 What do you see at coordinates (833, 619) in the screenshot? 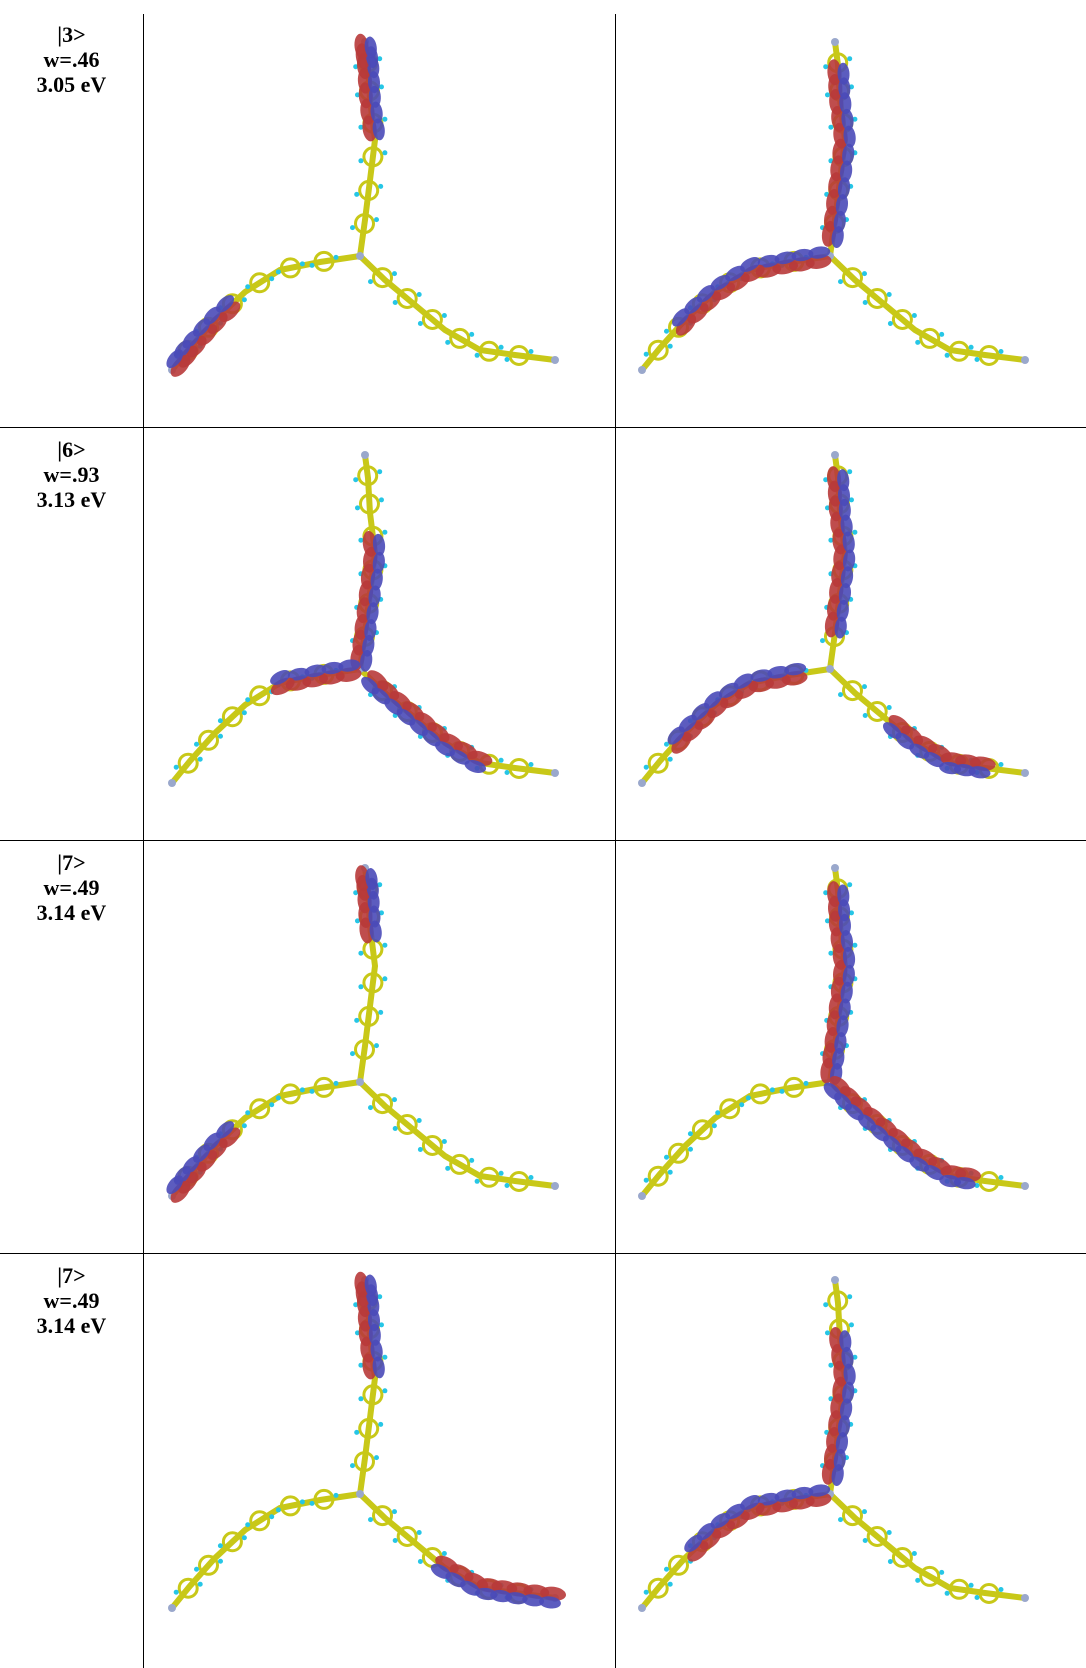
I see `orbital-image-r2-right` at bounding box center [833, 619].